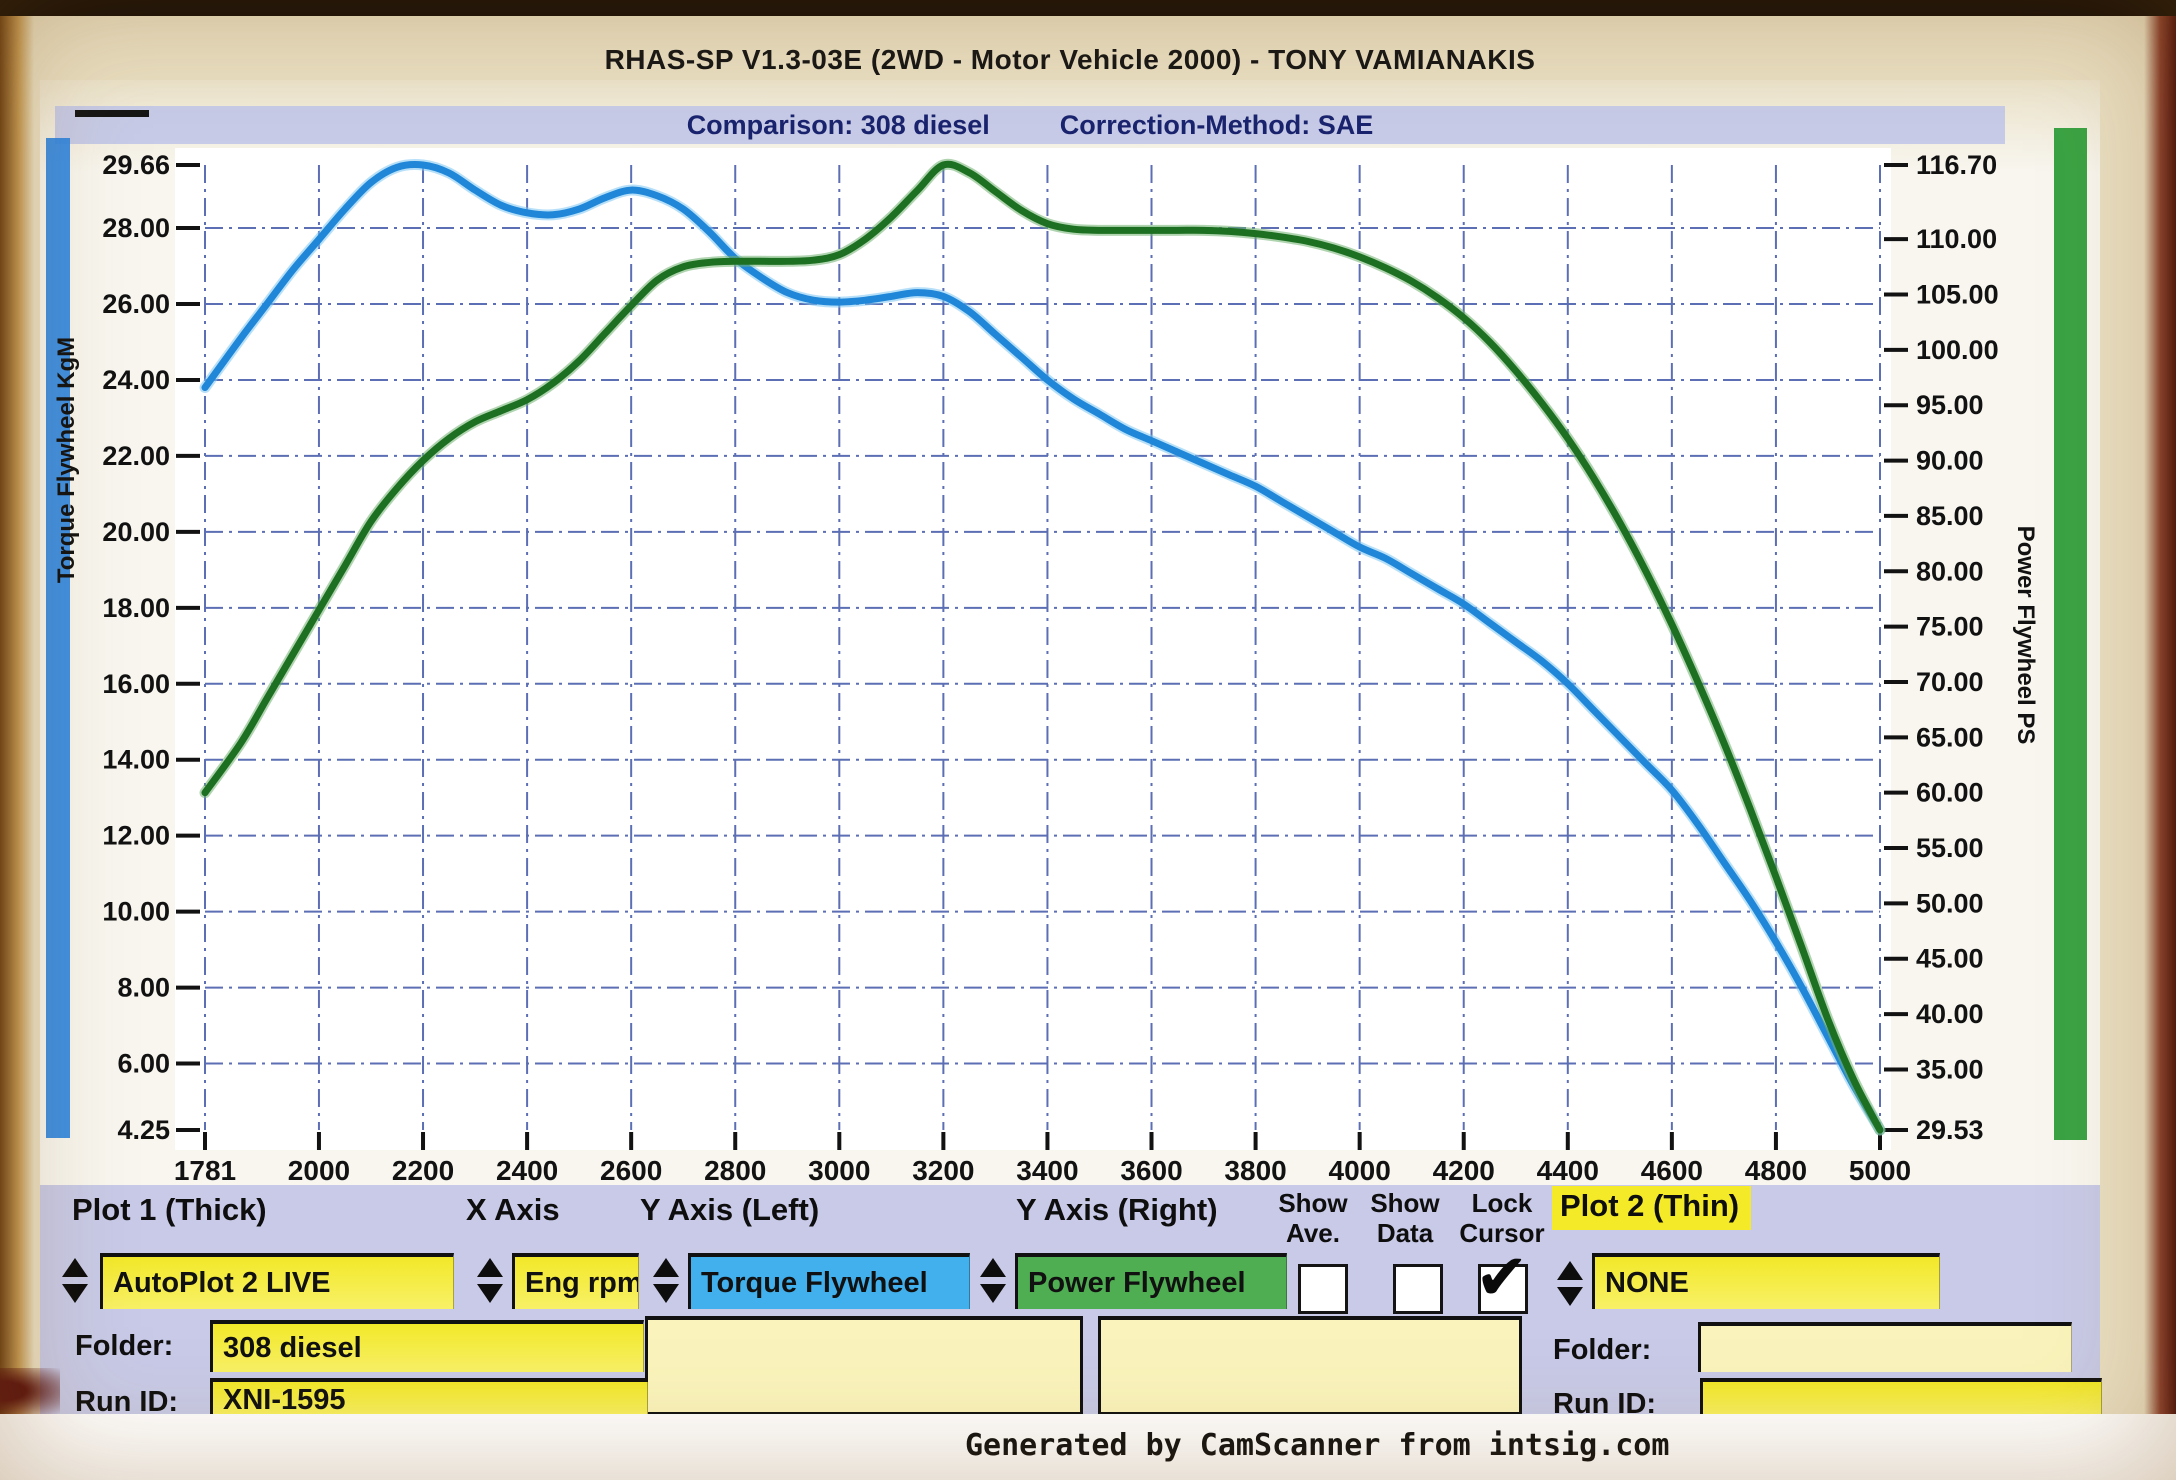 This screenshot has width=2176, height=1480. I want to click on svg-text: 4600, so click(1672, 1170).